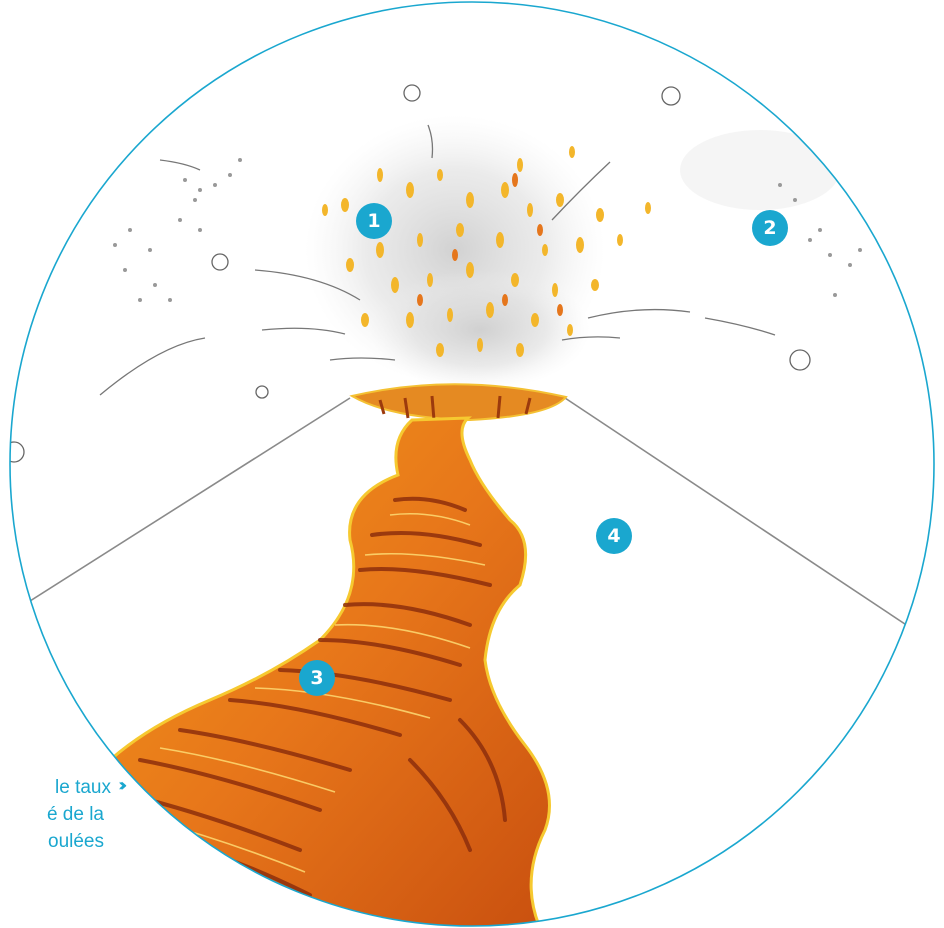 The image size is (944, 928). Describe the element at coordinates (374, 221) in the screenshot. I see `marker-1: 1` at that location.